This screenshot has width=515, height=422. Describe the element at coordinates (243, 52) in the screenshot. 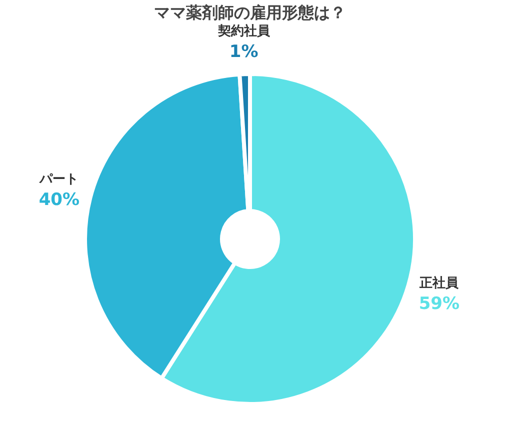

I see `data-label: 1%` at that location.